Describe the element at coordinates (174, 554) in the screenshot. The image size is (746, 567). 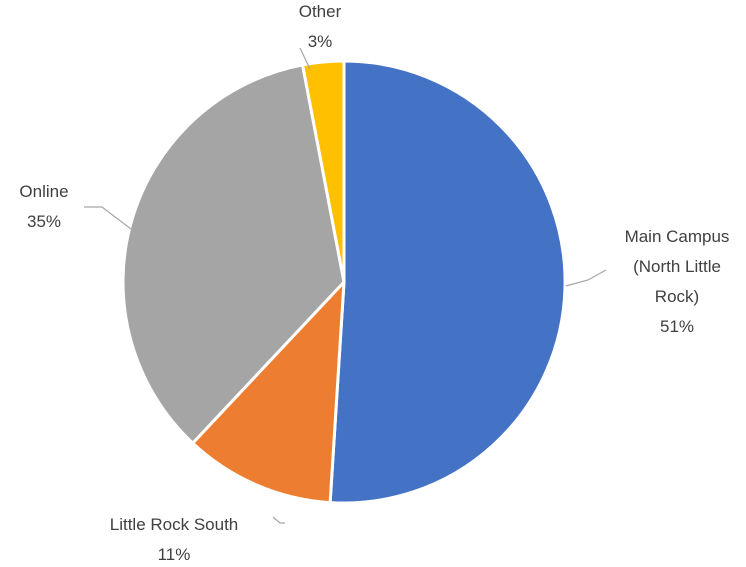
I see `percent-label-little-rock-south: 11%` at that location.